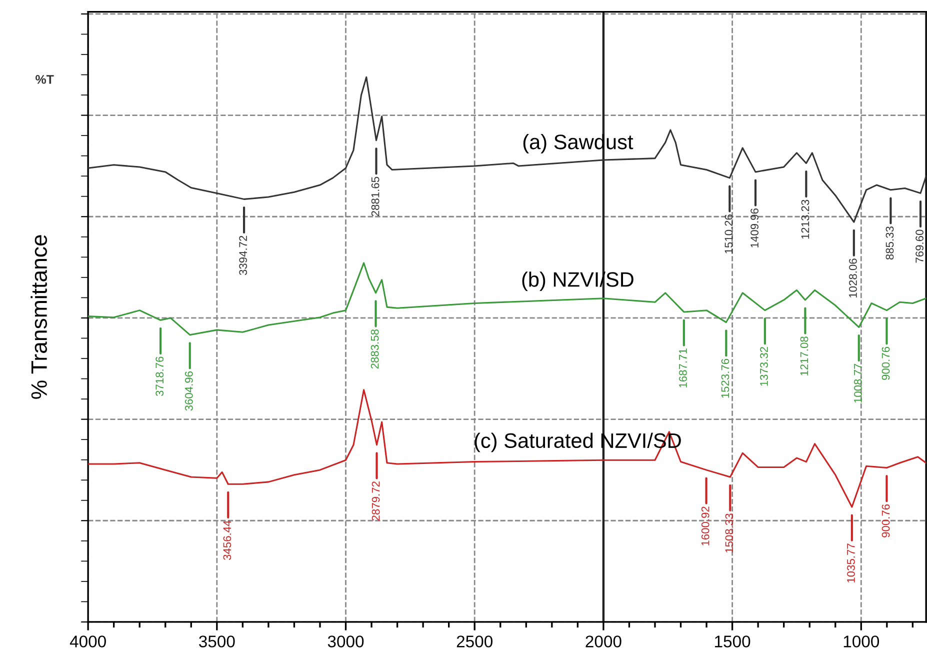 The height and width of the screenshot is (654, 927). What do you see at coordinates (858, 383) in the screenshot?
I see `annotation: 1008.77` at bounding box center [858, 383].